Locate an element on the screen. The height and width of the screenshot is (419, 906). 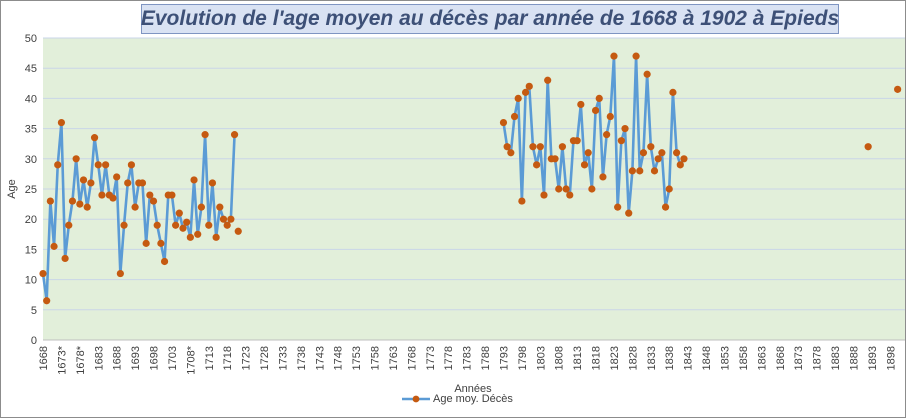
x-tick-label-1743: 1743 is located at coordinates (320, 358).